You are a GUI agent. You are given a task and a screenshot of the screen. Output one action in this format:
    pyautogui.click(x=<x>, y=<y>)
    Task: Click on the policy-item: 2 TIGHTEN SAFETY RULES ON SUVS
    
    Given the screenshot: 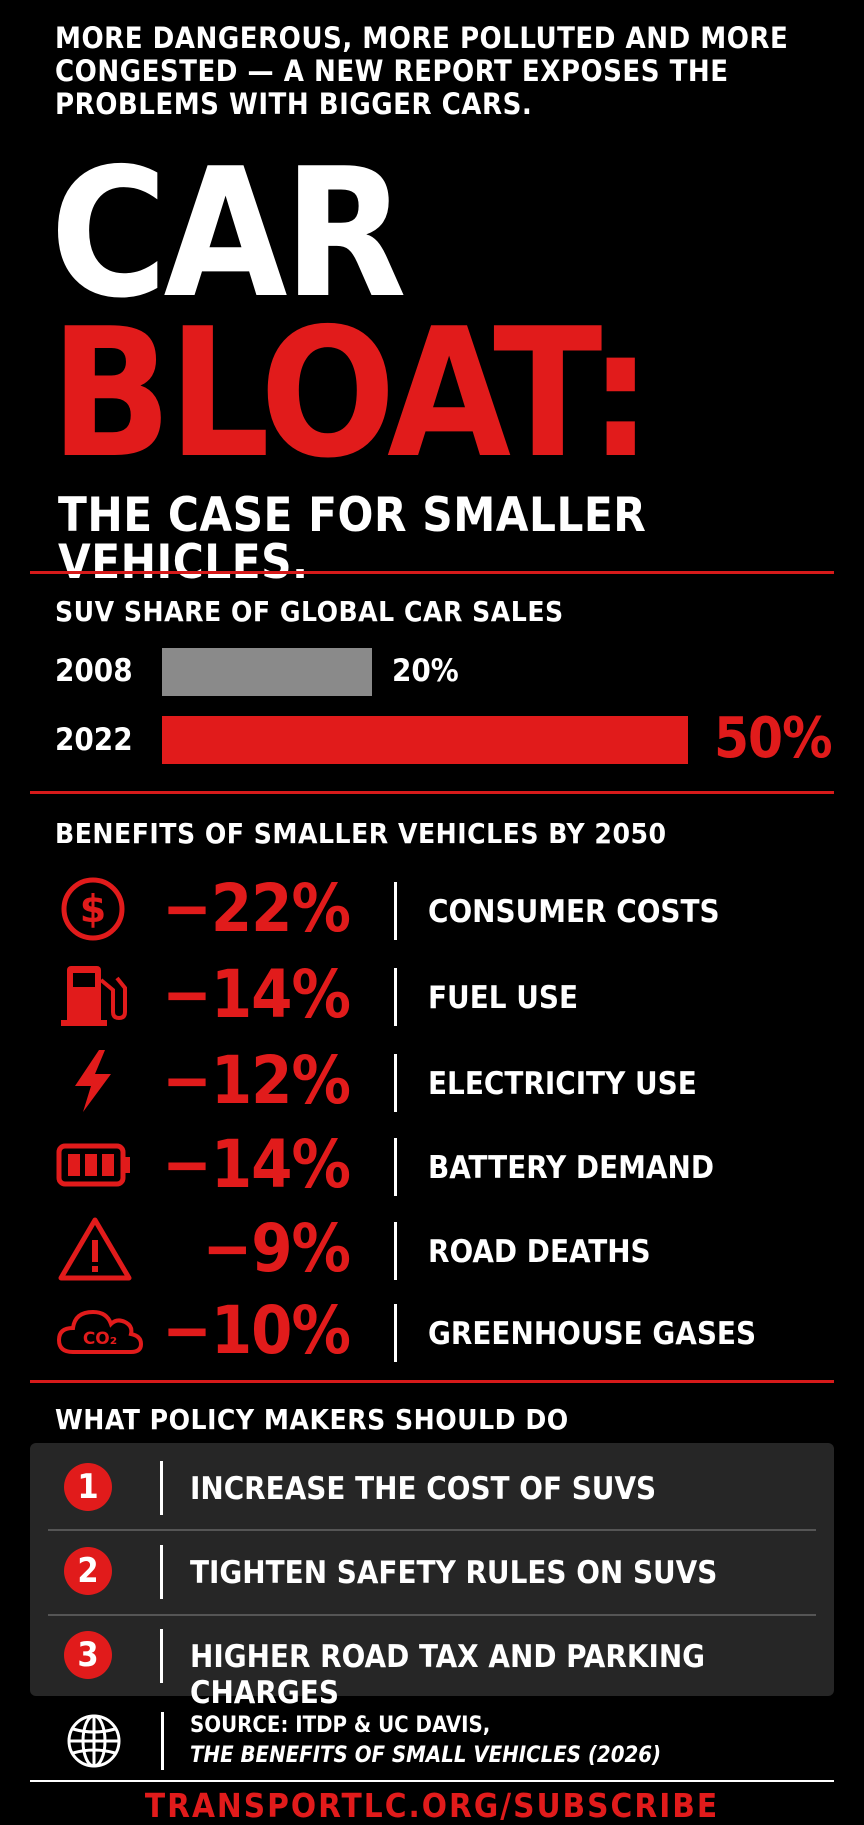 What is the action you would take?
    pyautogui.click(x=432, y=1571)
    